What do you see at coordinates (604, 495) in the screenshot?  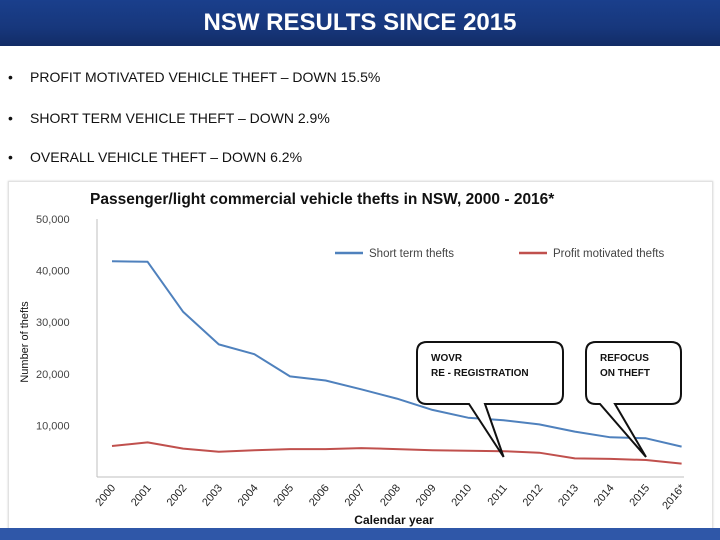 I see `x-tick-label: 2014` at bounding box center [604, 495].